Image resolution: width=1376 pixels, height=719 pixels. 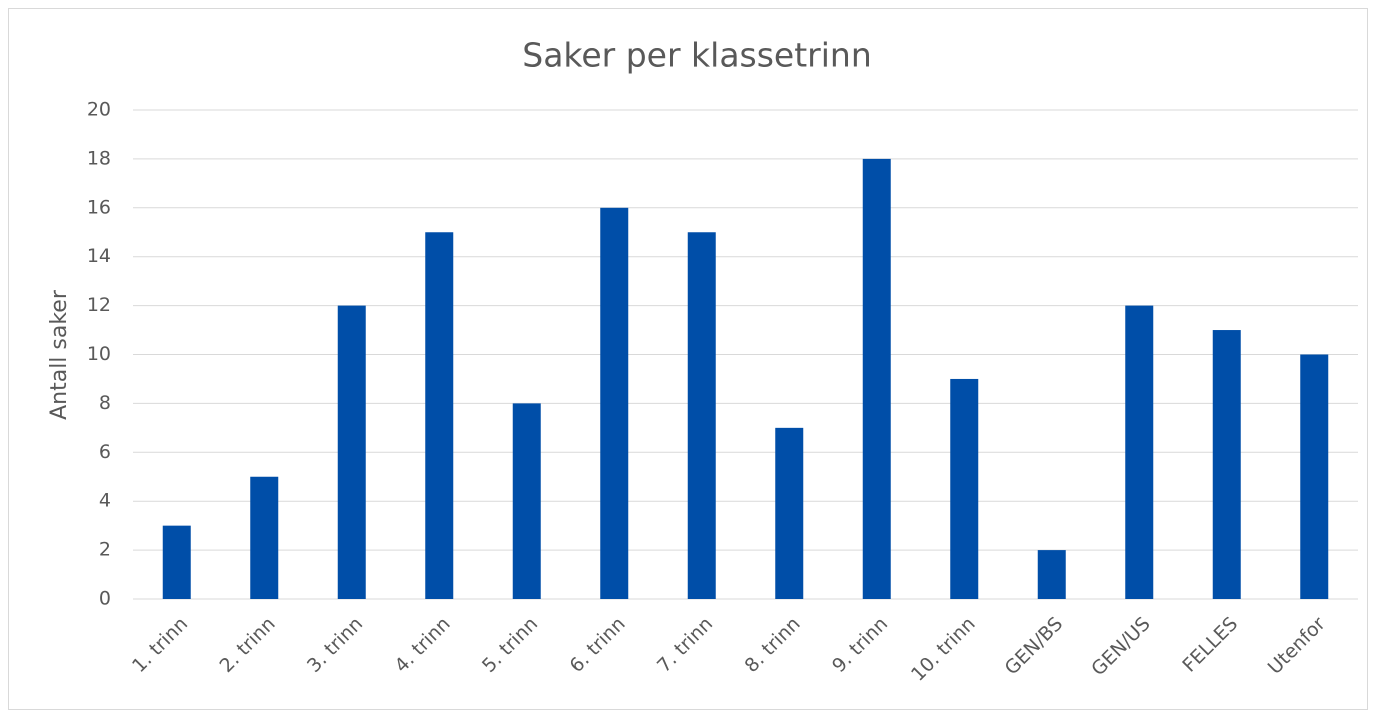 I want to click on y-axis-label: Antall saker, so click(x=59, y=354).